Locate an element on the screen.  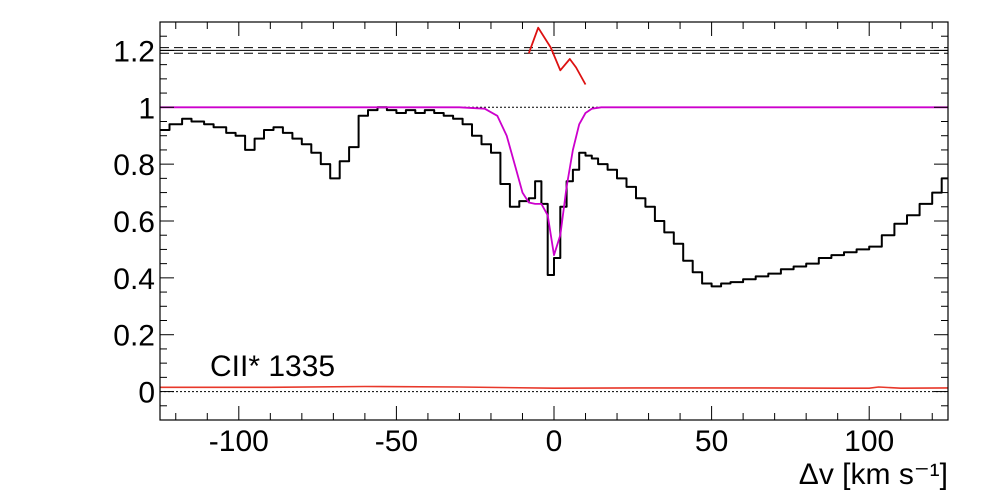
y-tick-label: 1.2 is located at coordinates (134, 51).